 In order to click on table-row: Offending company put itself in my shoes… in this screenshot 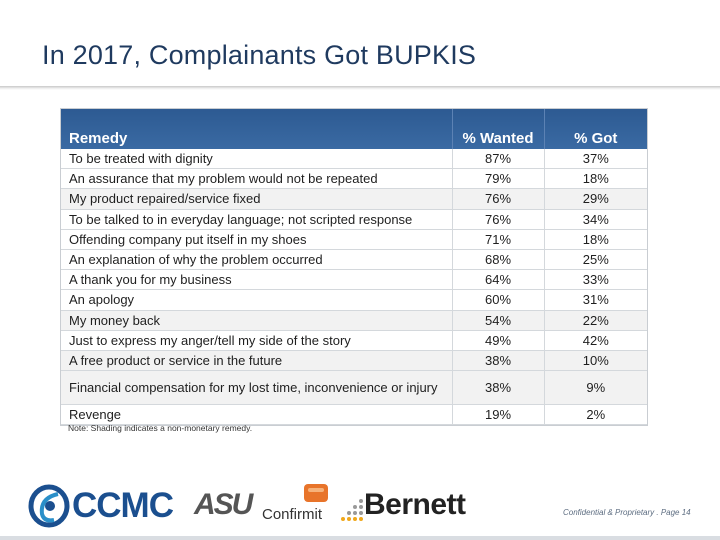, I will do `click(354, 239)`.